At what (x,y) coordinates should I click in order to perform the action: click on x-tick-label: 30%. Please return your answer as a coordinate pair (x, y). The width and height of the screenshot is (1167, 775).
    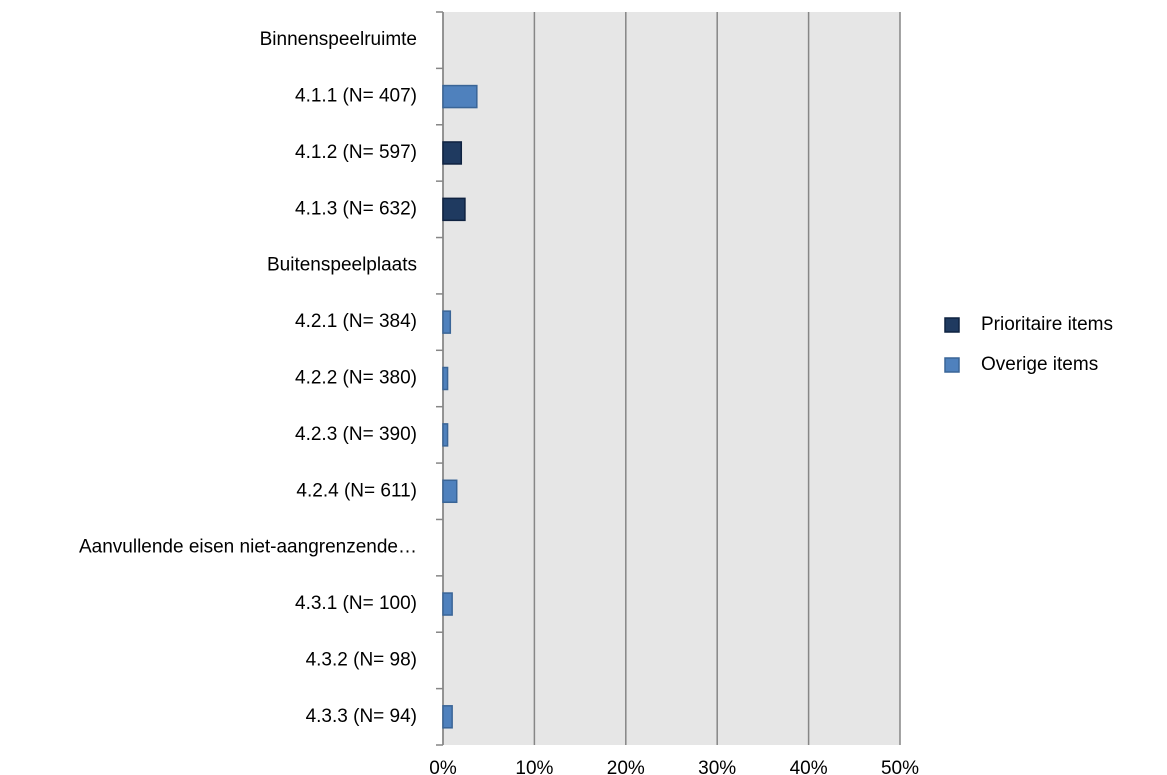
    Looking at the image, I should click on (717, 766).